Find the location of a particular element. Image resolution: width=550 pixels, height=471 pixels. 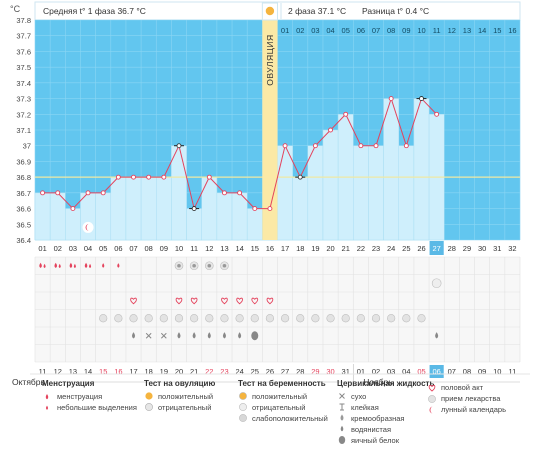

cycle-day-label: 30 is located at coordinates (482, 248).